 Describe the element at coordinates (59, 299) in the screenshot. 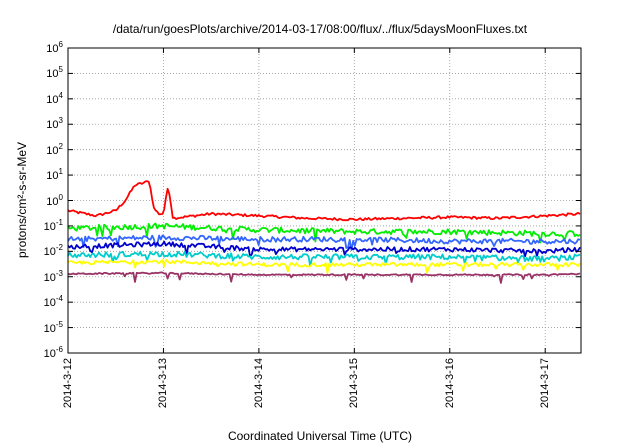

I see `y-tick-exponent: -4` at that location.